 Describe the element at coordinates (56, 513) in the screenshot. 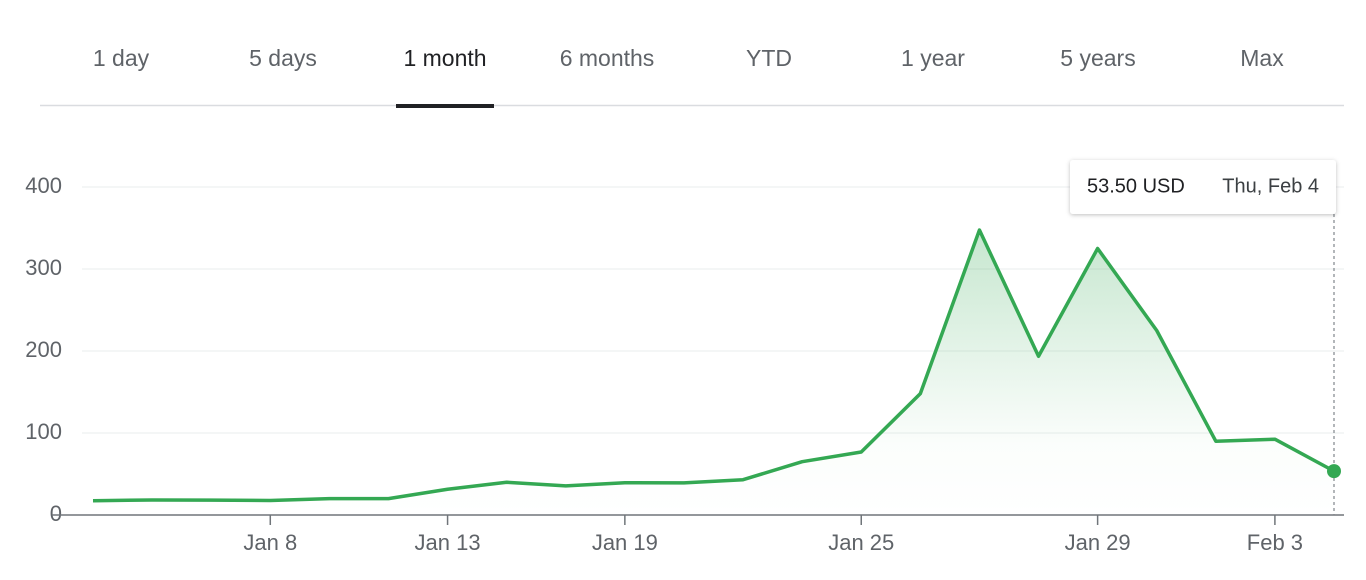

I see `y-tick-label: 0` at that location.